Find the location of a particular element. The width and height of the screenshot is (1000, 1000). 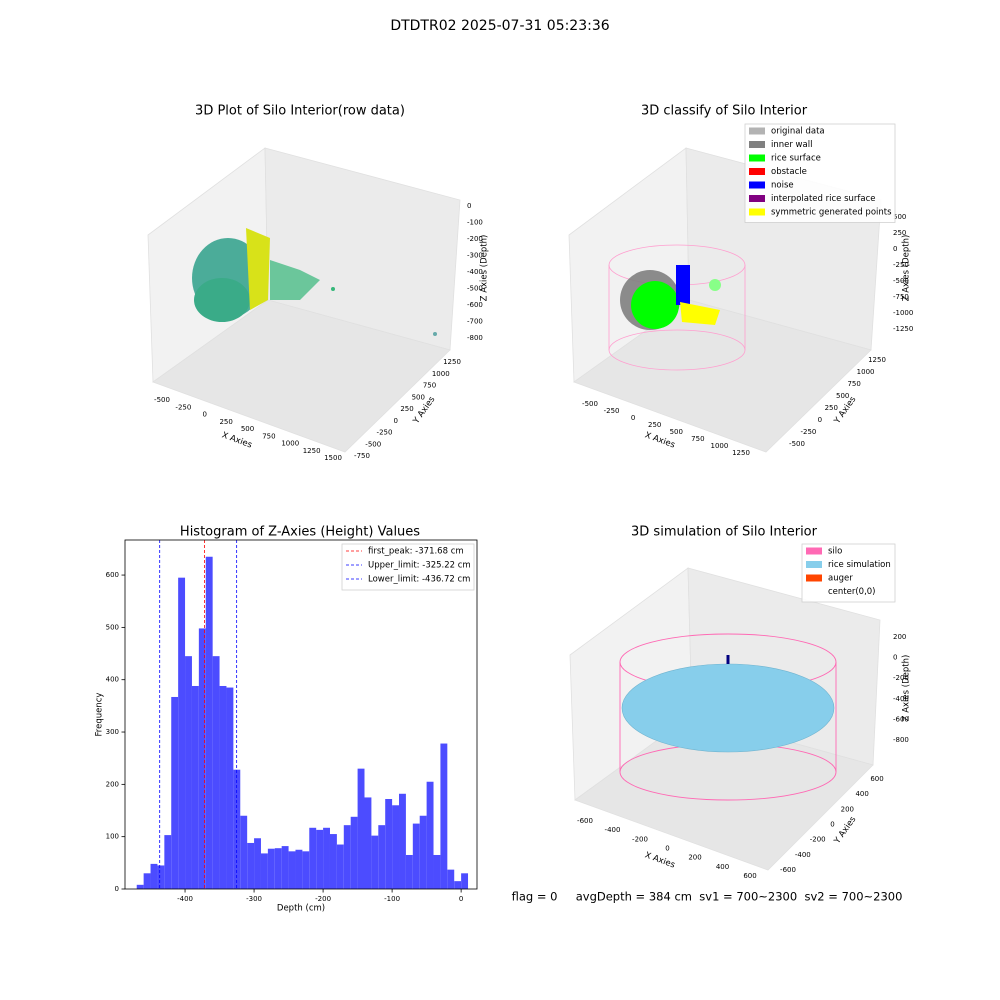

chart-title: 3D simulation of Silo Interior is located at coordinates (724, 532).